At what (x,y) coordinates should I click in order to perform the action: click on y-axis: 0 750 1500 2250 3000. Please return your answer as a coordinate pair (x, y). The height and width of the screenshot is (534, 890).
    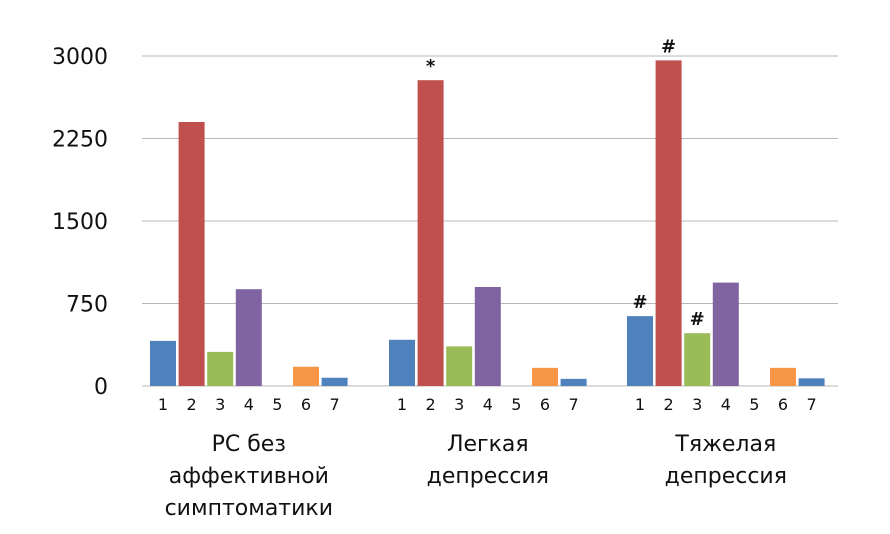
    Looking at the image, I should click on (80, 222).